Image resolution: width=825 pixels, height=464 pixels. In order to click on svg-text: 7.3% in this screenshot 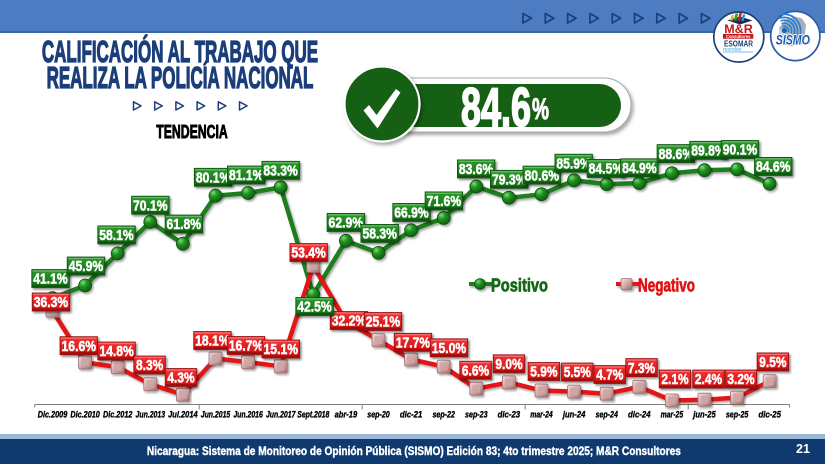, I will do `click(641, 369)`.